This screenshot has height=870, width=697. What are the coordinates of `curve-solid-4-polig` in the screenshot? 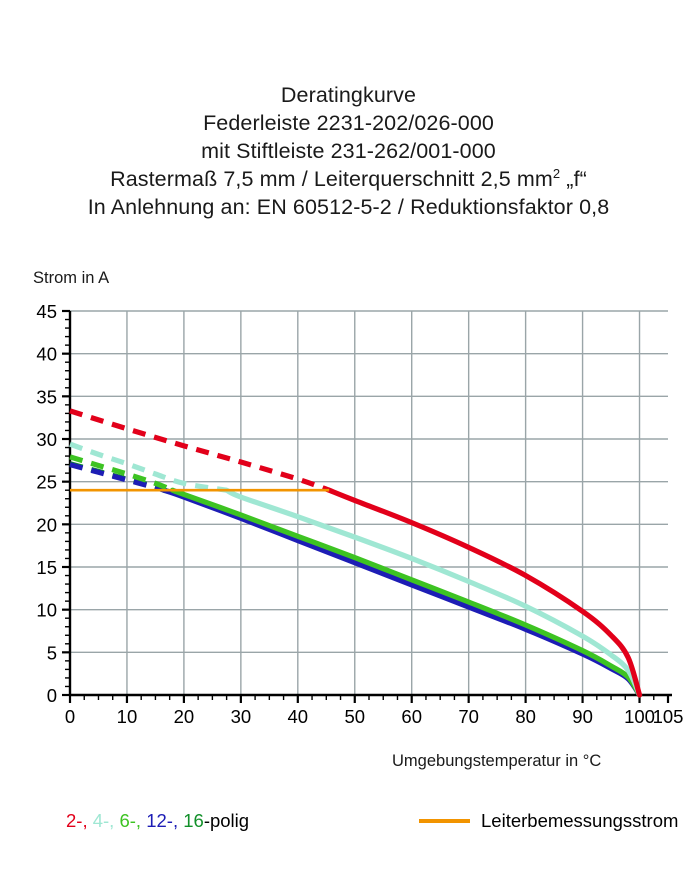 It's located at (433, 592).